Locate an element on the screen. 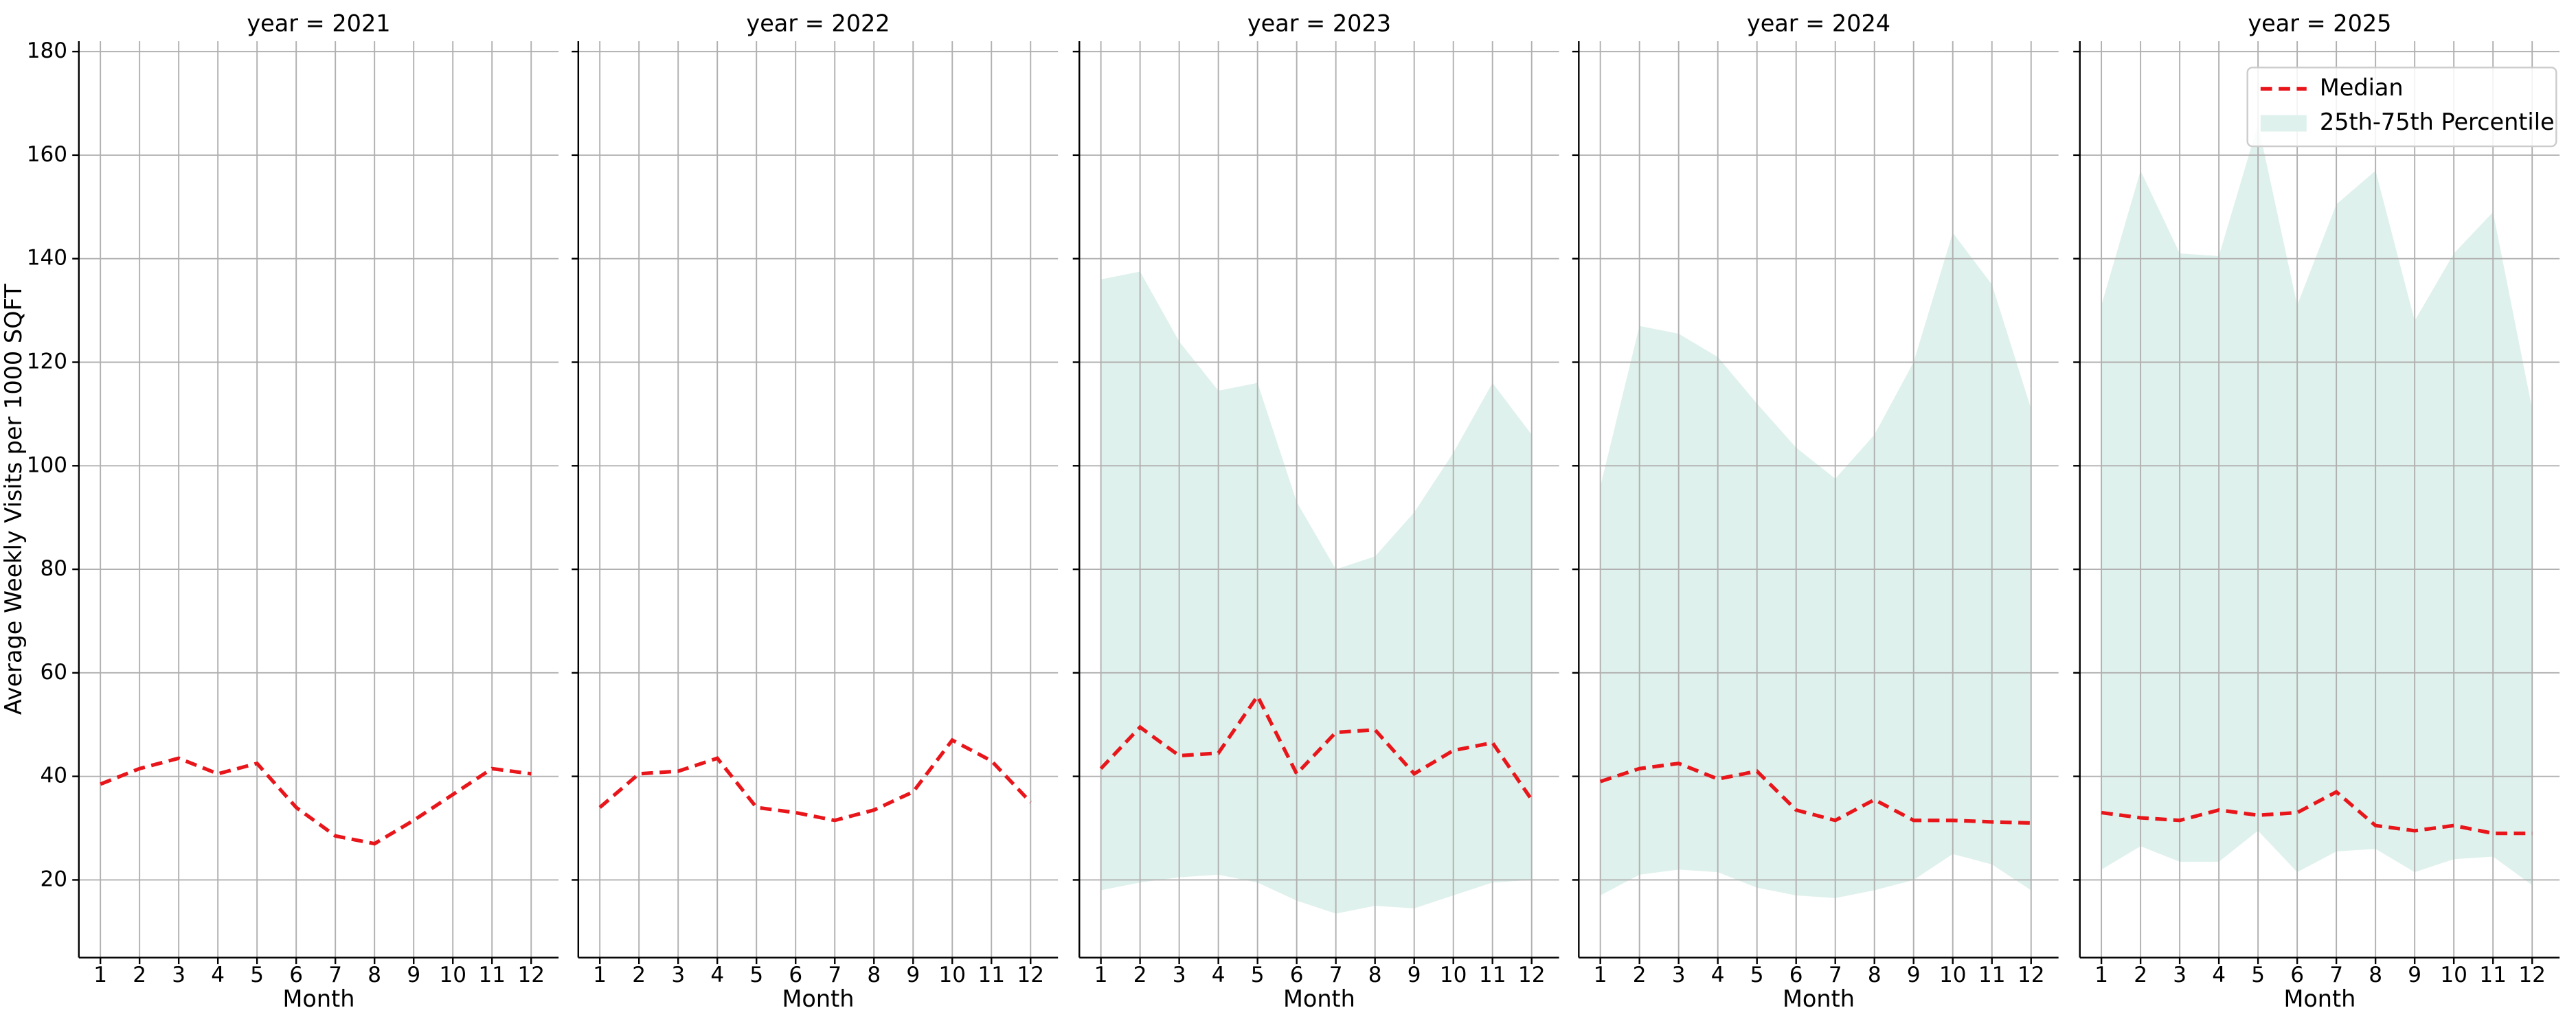  legend-label: Median is located at coordinates (2362, 87).